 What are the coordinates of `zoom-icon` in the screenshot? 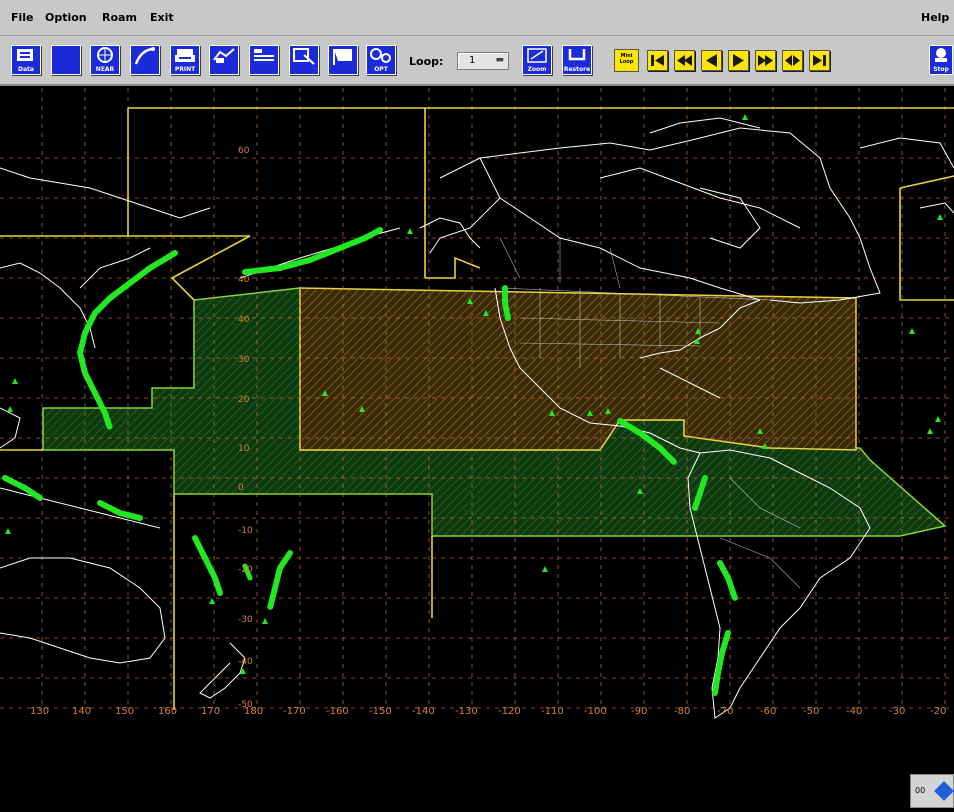 It's located at (537, 55).